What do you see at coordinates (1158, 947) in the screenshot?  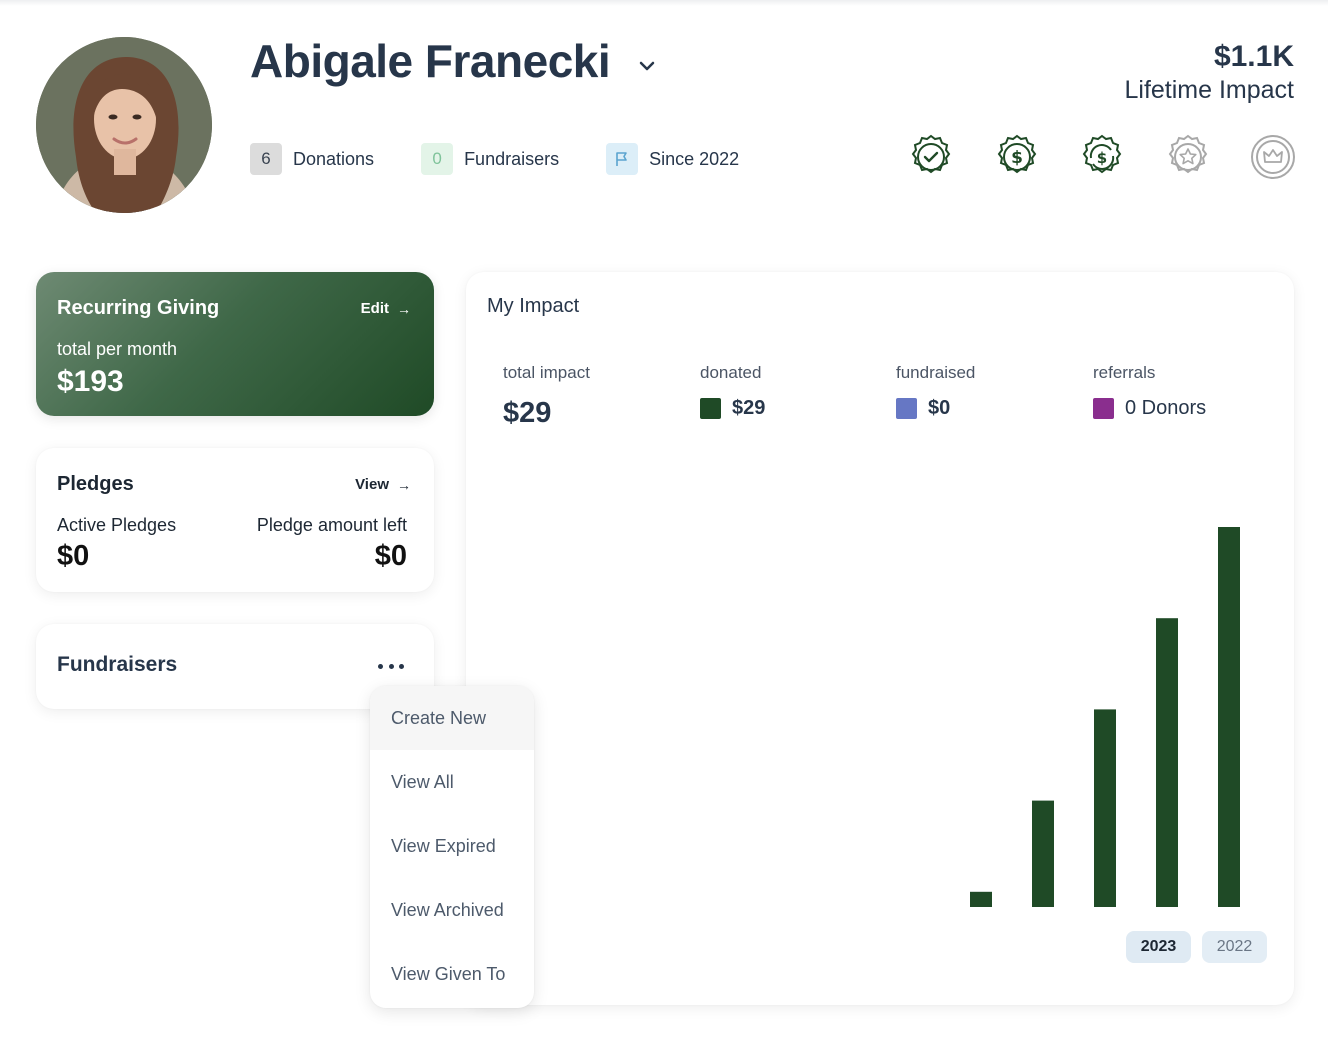 I see `year-2023-tab: 2023` at bounding box center [1158, 947].